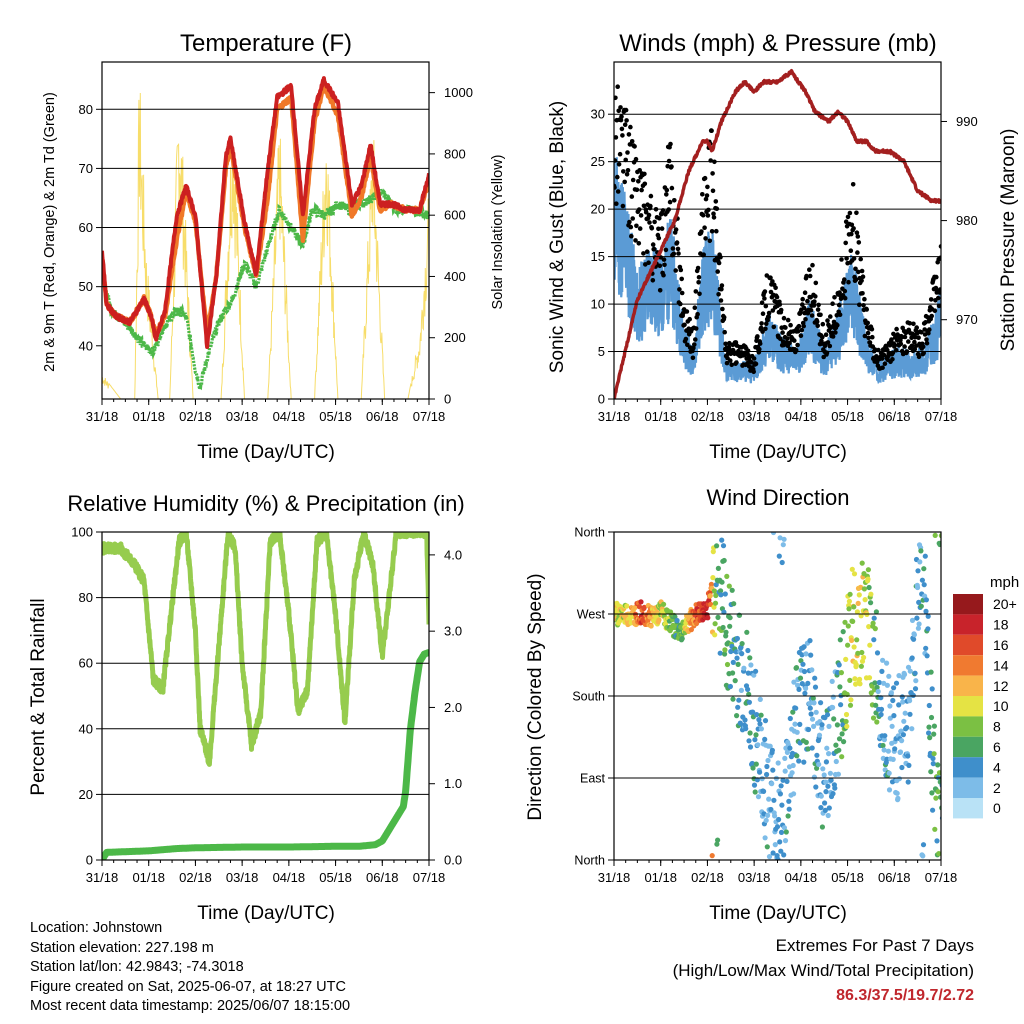  What do you see at coordinates (453, 783) in the screenshot?
I see `humidity-ytick-right-label: 1.0` at bounding box center [453, 783].